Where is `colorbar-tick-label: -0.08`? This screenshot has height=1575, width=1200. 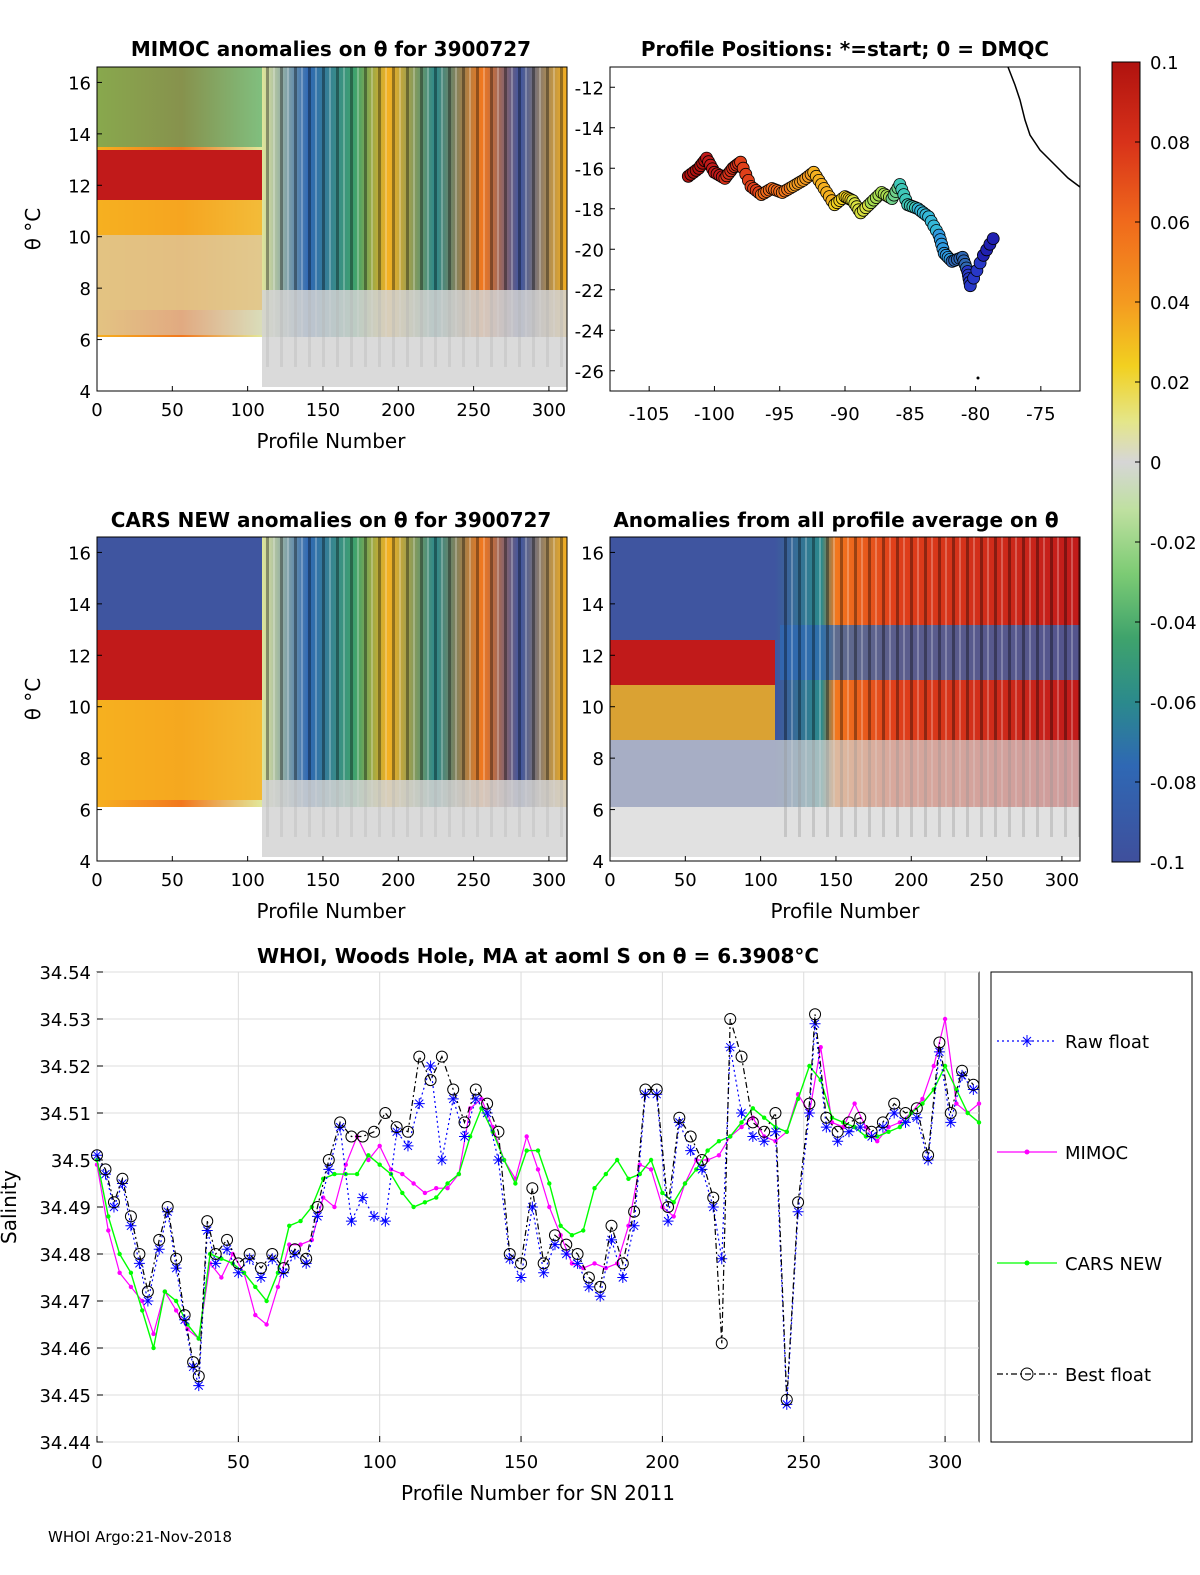 colorbar-tick-label: -0.08 is located at coordinates (1173, 783).